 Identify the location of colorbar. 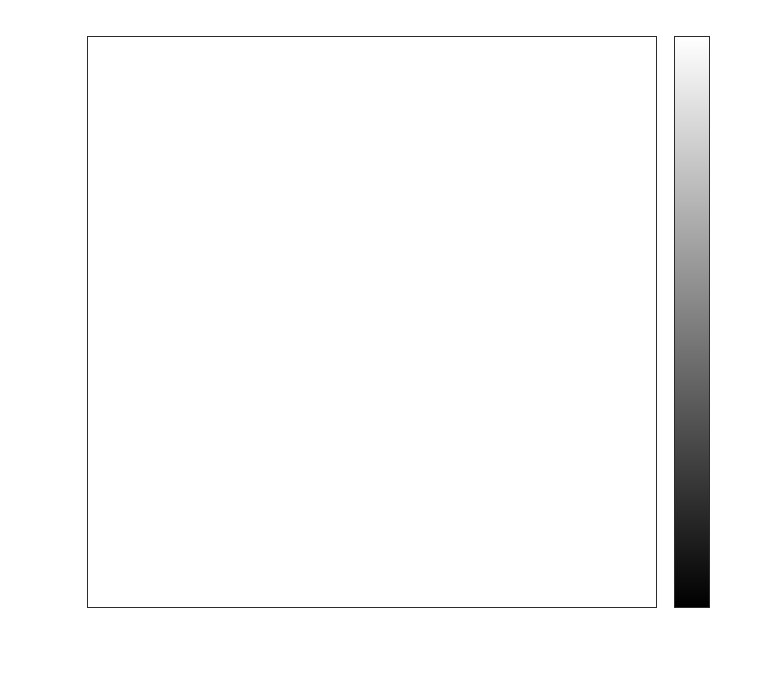
(692, 321).